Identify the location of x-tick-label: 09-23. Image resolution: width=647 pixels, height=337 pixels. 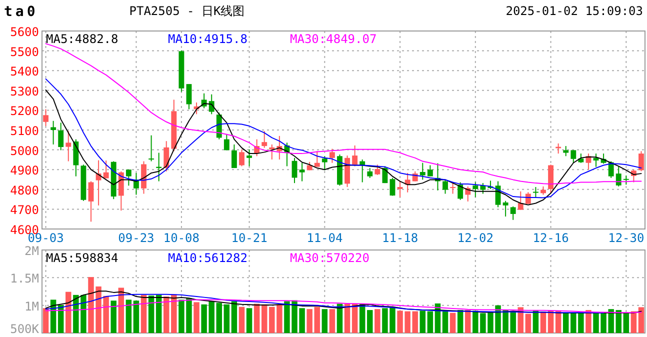
(136, 238).